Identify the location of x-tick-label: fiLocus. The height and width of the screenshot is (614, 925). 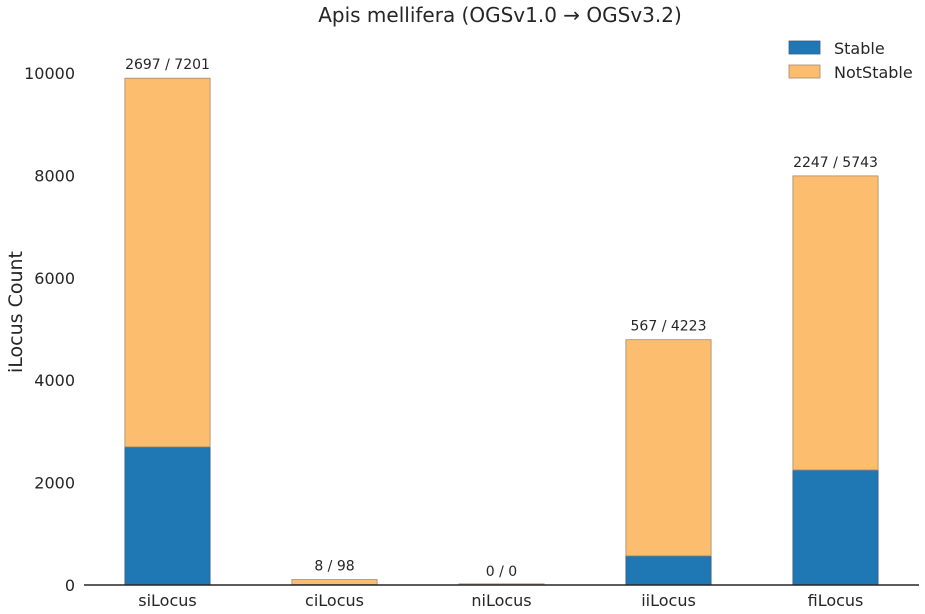
(836, 600).